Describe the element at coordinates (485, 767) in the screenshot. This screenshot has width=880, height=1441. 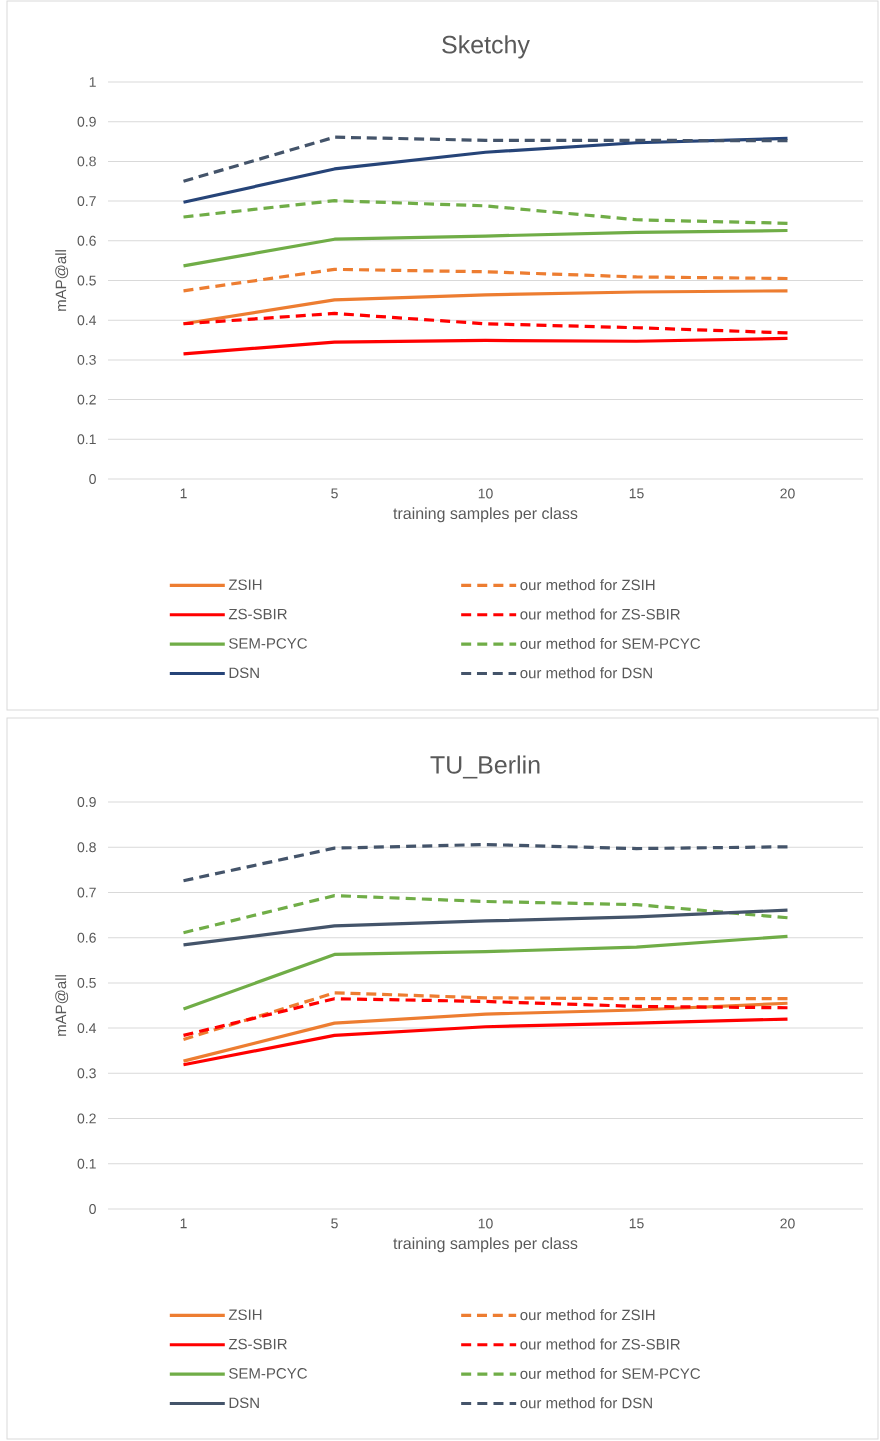
I see `chart-title: TU_Berlin` at that location.